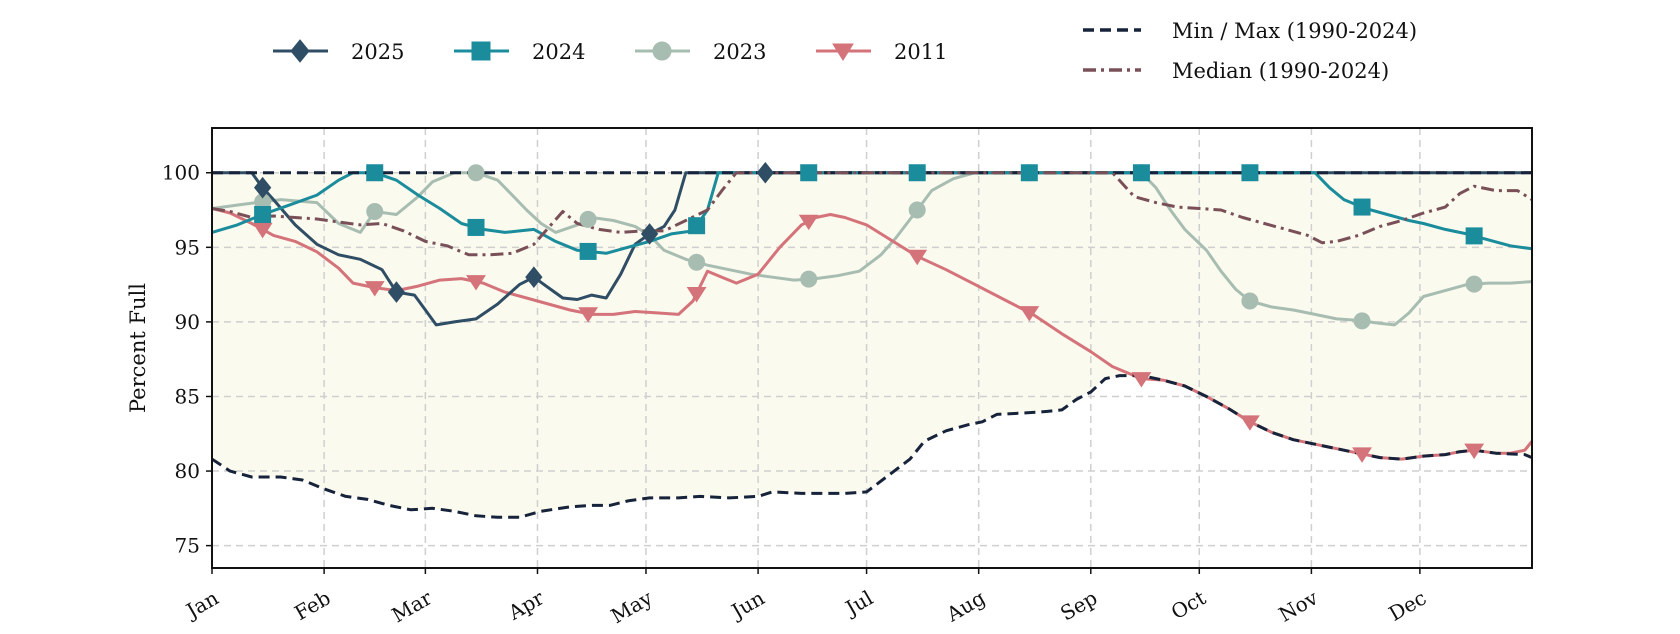 The height and width of the screenshot is (634, 1680). Describe the element at coordinates (1299, 606) in the screenshot. I see `x-tick-label: Nov` at that location.